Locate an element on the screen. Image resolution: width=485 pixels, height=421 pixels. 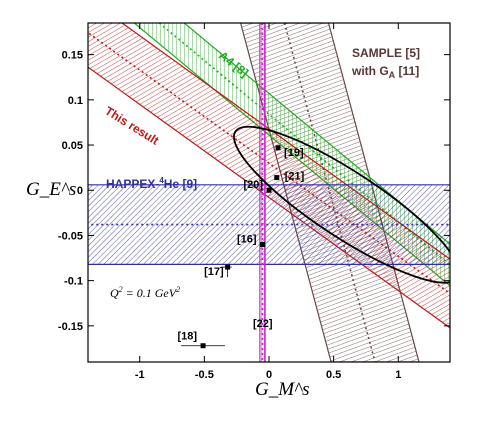
y-tick-label: 0.05 is located at coordinates (72, 146).